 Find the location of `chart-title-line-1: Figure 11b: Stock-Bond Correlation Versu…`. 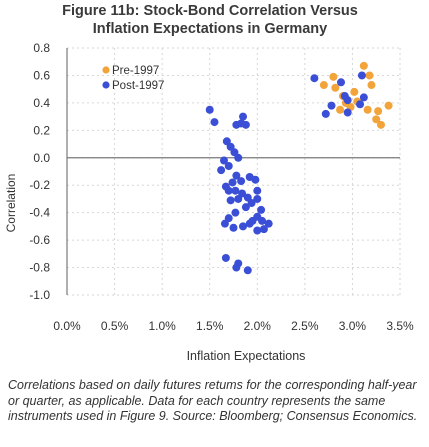

chart-title-line-1: Figure 11b: Stock-Bond Correlation Versu… is located at coordinates (210, 11).